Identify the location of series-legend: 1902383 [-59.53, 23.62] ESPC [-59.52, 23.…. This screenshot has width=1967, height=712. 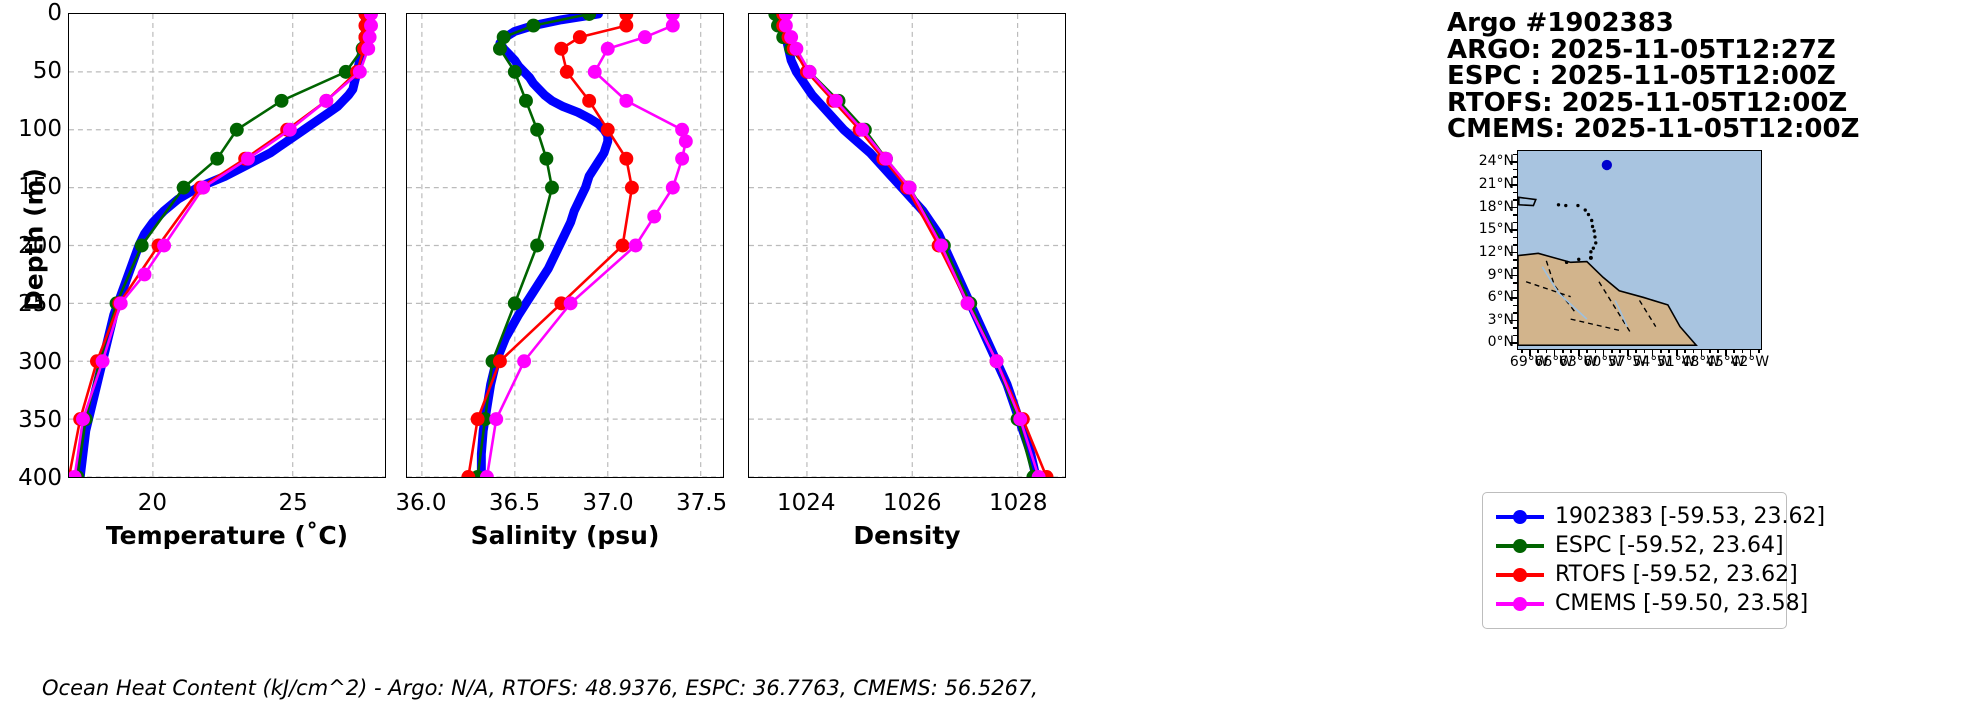
(1653, 560).